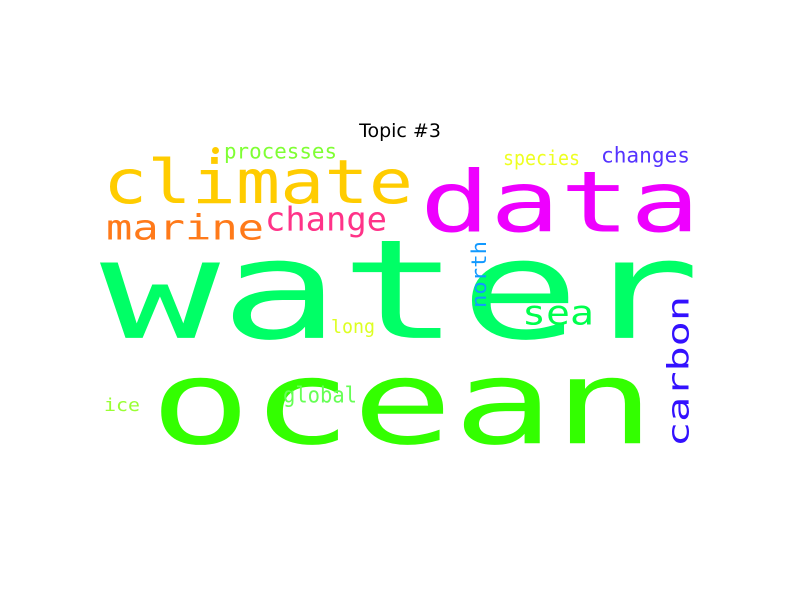 The image size is (800, 600). Describe the element at coordinates (326, 219) in the screenshot. I see `word-change: change` at that location.